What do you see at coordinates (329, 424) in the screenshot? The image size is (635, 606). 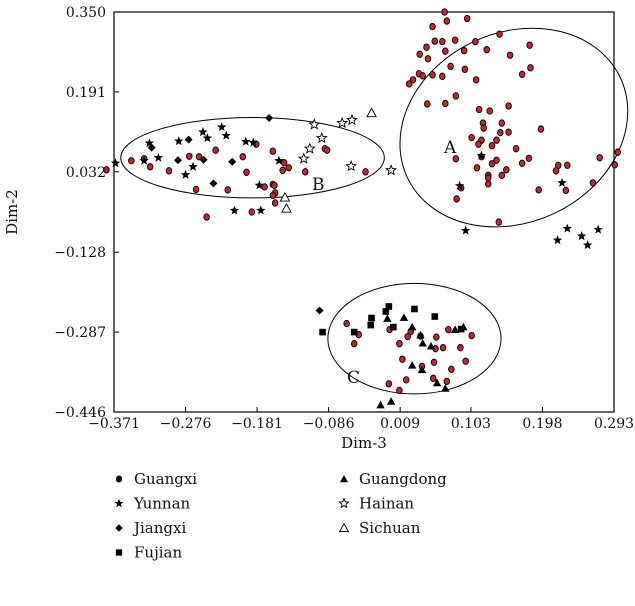 I see `x-tick-label: −0.086` at bounding box center [329, 424].